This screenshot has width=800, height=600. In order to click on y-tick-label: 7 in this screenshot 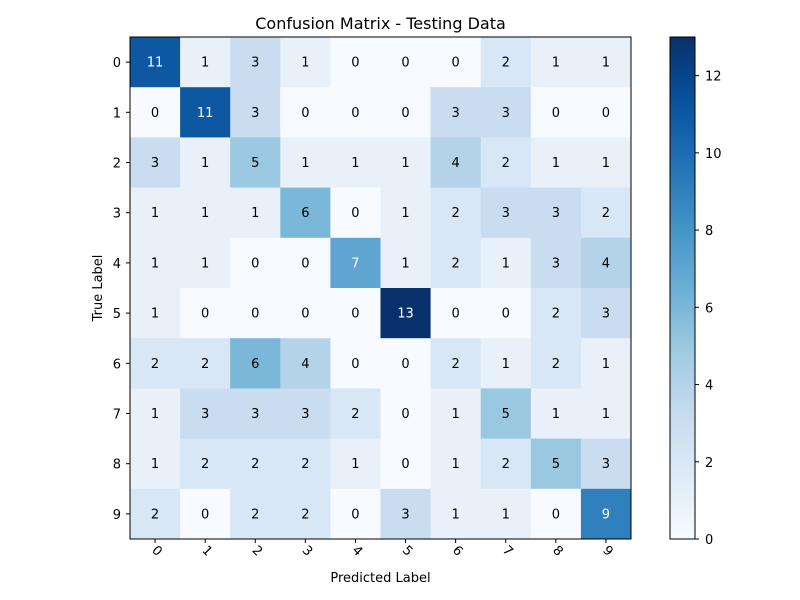, I will do `click(117, 415)`.